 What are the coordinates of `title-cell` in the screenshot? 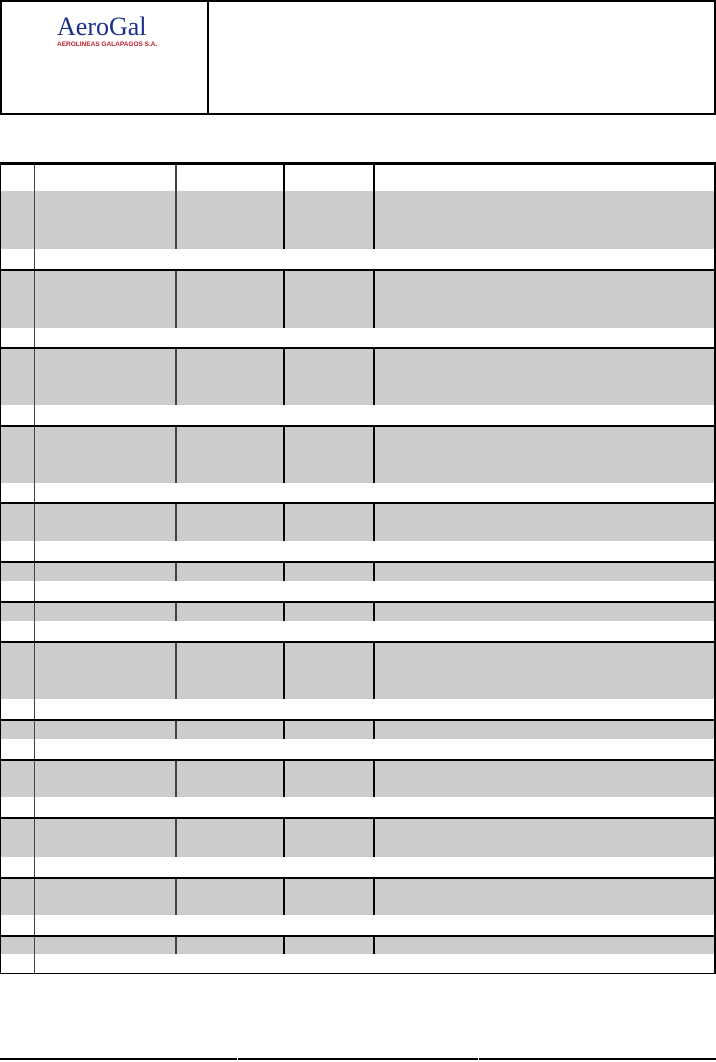 It's located at (461, 57).